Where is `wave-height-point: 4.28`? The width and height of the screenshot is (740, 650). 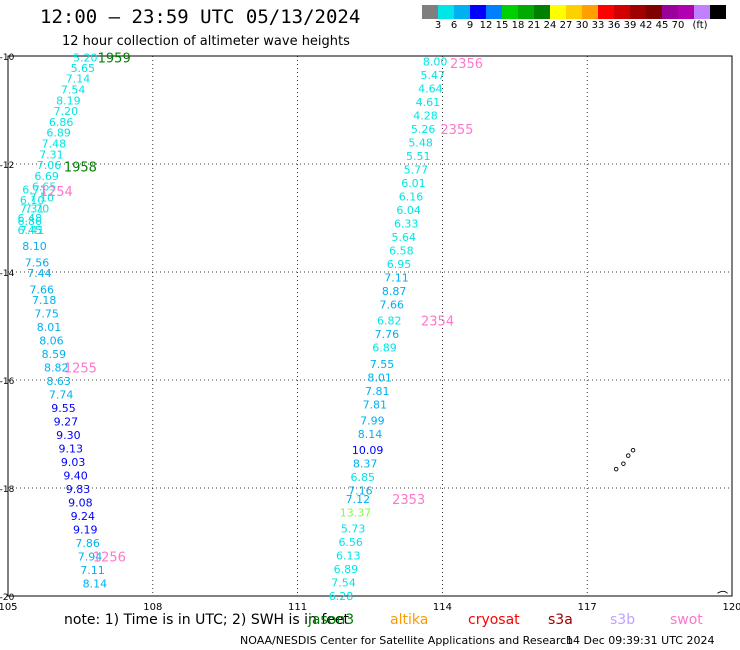
wave-height-point: 4.28 is located at coordinates (425, 115).